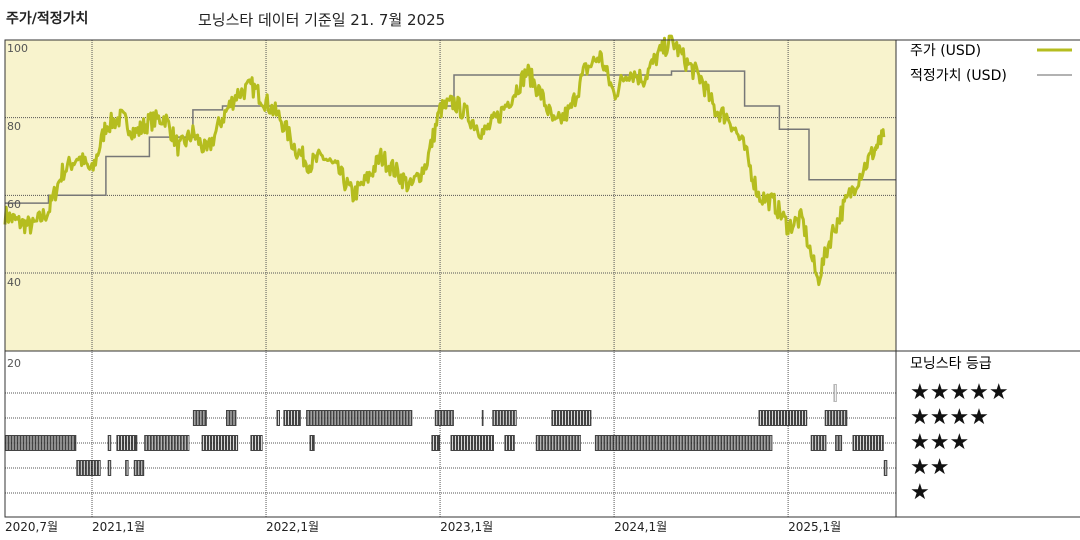 The image size is (1080, 540). Describe the element at coordinates (14, 282) in the screenshot. I see `y-tick-40: 40` at that location.